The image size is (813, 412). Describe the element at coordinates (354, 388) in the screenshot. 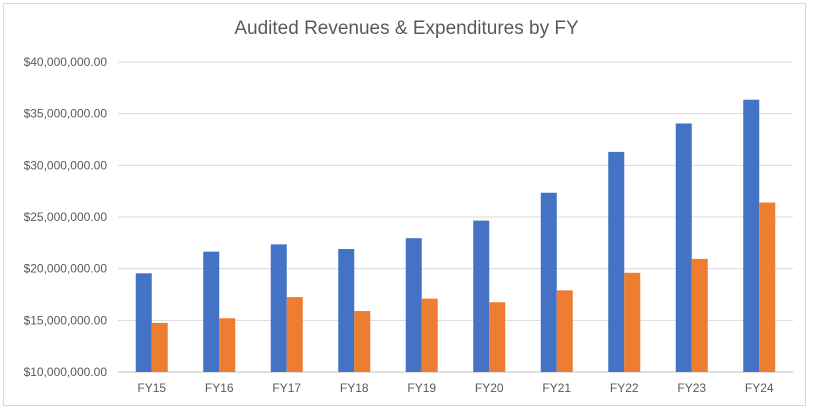

I see `x-tick-label: FY18` at that location.